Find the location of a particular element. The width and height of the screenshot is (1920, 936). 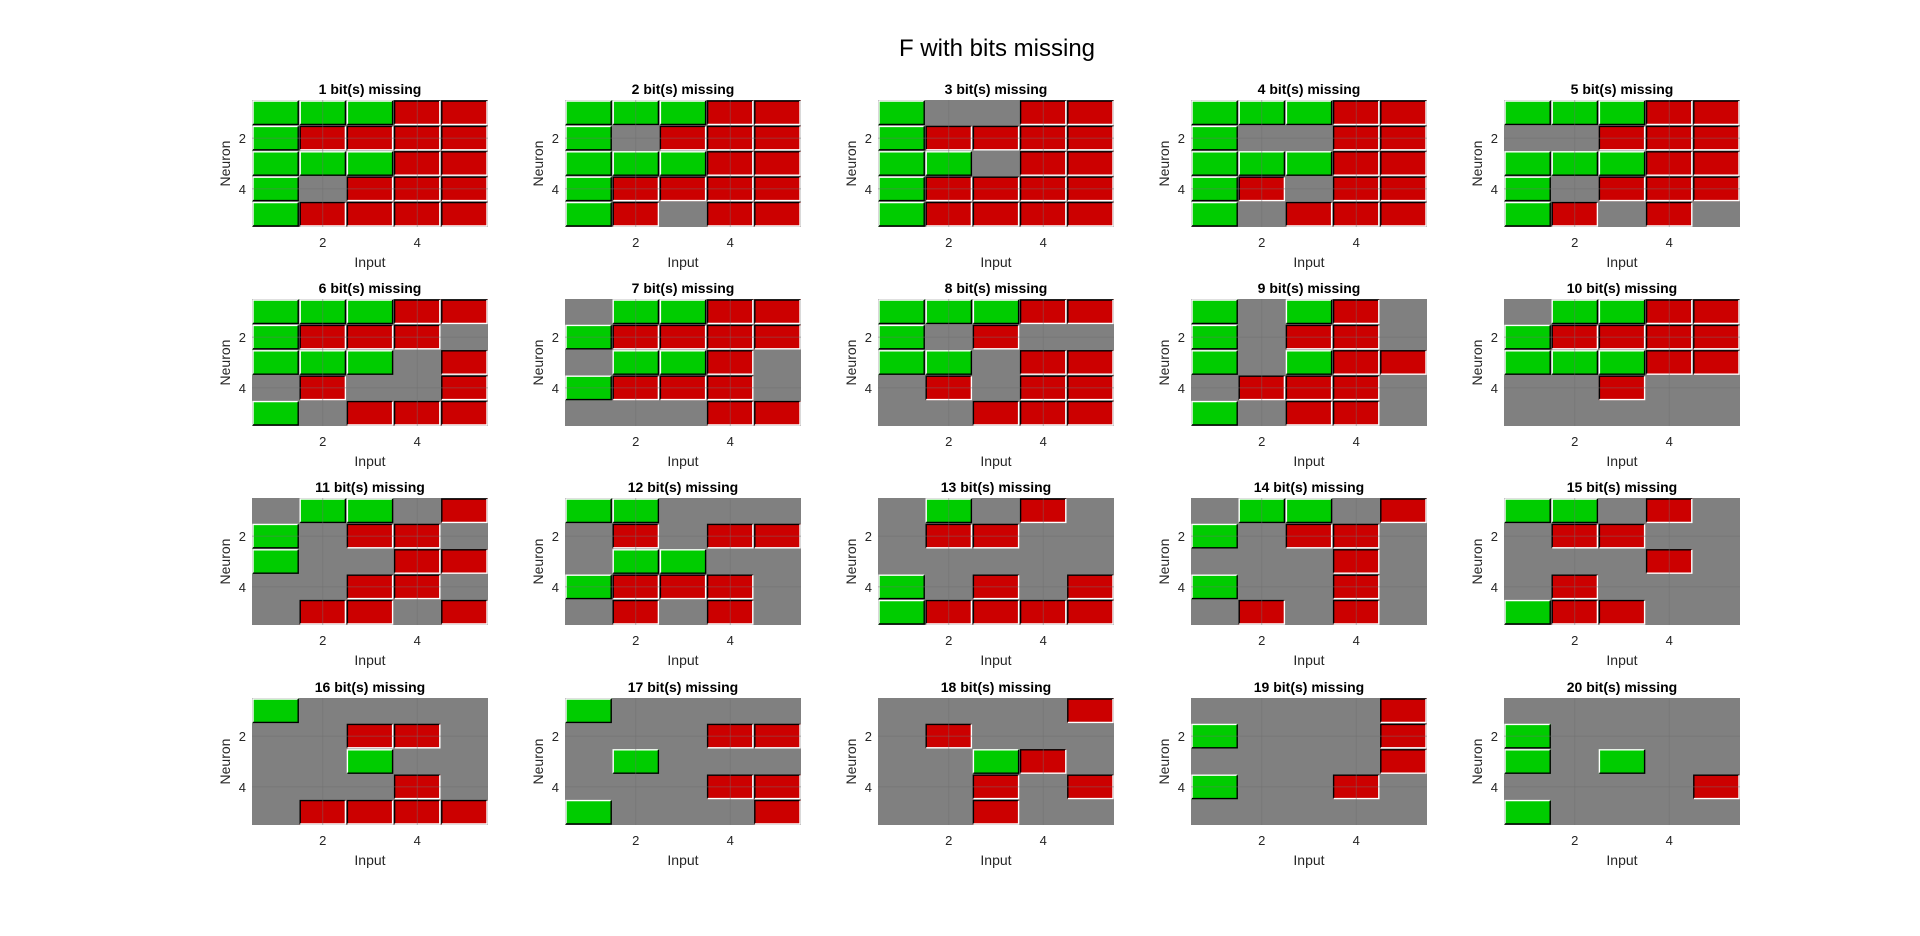

subplot-title: 11 bit(s) missing is located at coordinates (370, 487).